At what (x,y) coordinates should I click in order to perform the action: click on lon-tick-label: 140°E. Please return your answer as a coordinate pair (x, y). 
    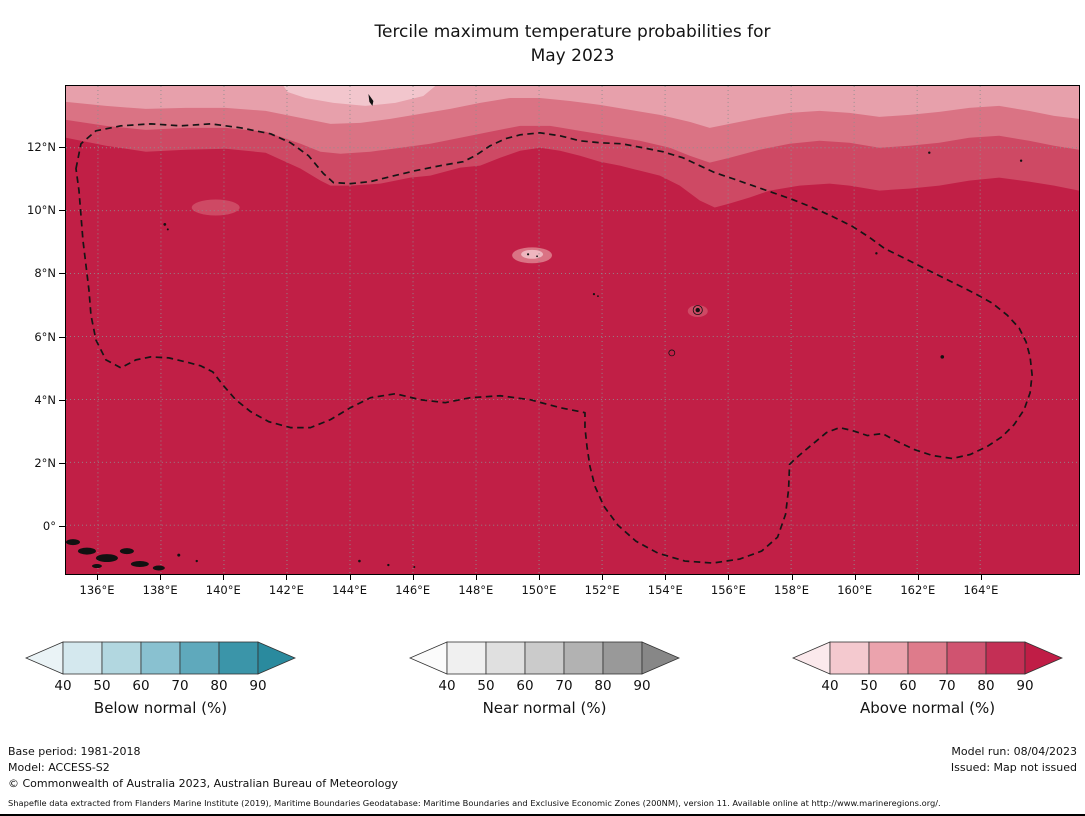
    Looking at the image, I should click on (223, 590).